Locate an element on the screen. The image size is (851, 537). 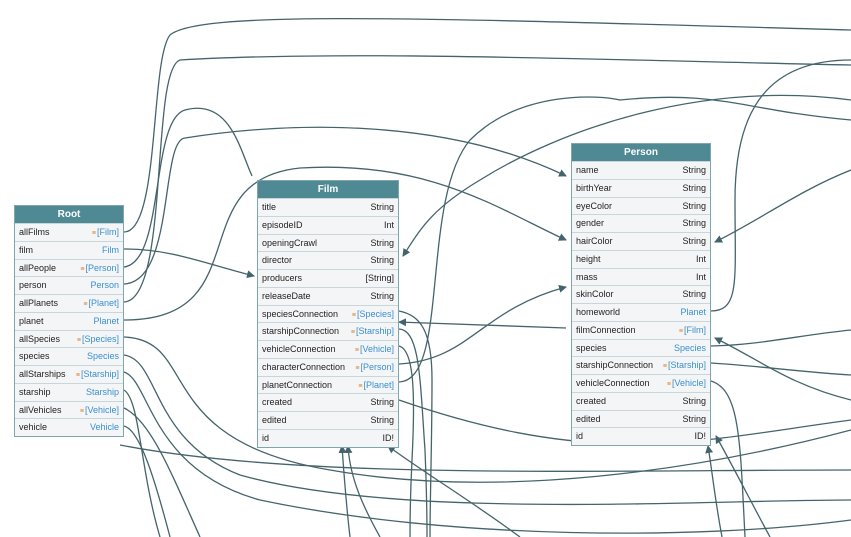
field-row: planet Planet is located at coordinates (69, 320).